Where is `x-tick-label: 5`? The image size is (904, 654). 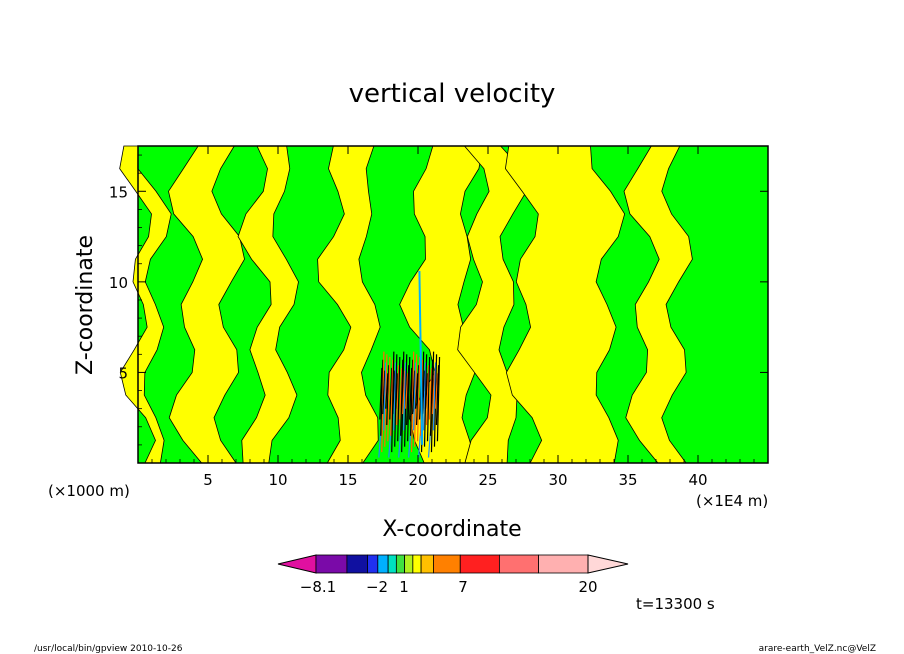
x-tick-label: 5 is located at coordinates (208, 480).